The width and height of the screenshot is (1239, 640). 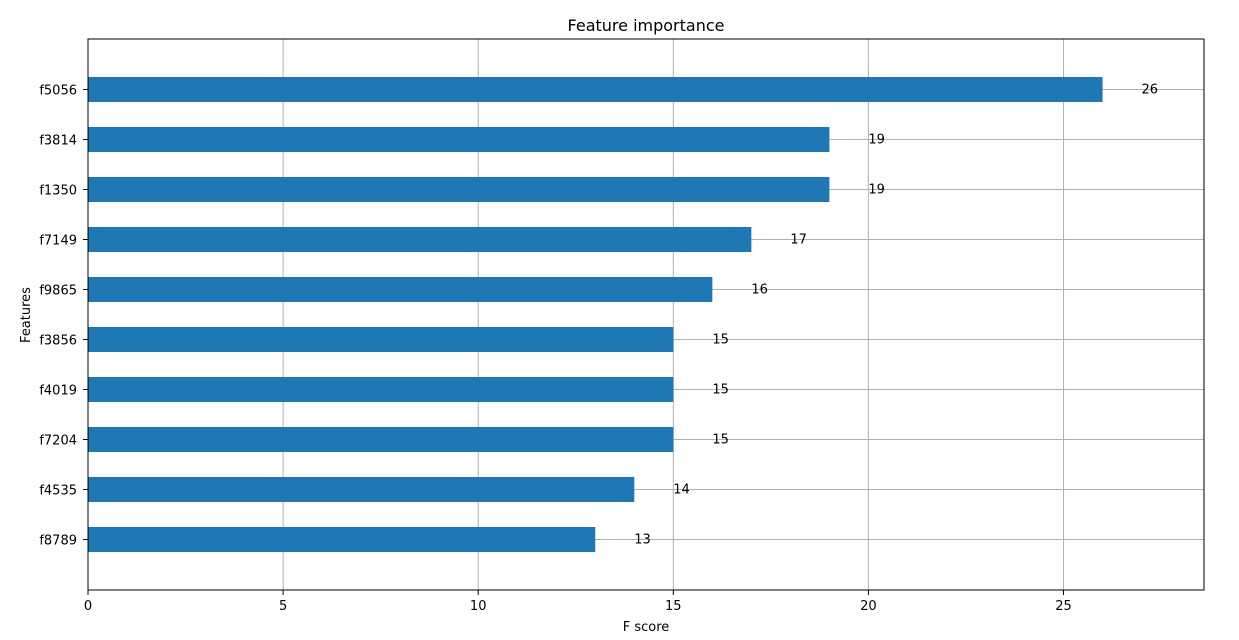 What do you see at coordinates (868, 606) in the screenshot?
I see `x-tick-label: 20` at bounding box center [868, 606].